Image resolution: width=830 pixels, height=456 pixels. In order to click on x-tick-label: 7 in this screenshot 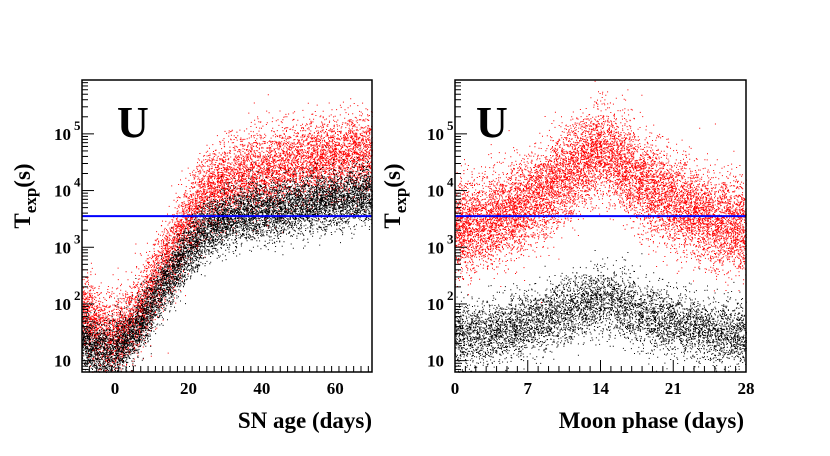, I will do `click(528, 388)`.